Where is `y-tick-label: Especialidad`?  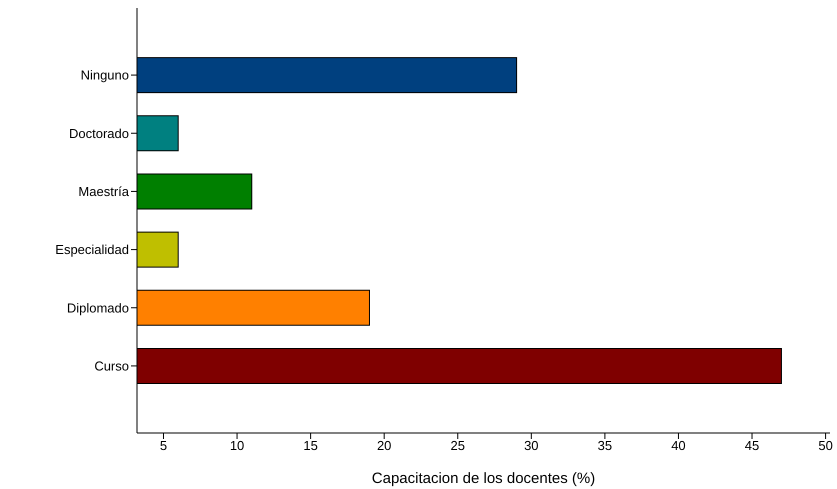
y-tick-label: Especialidad is located at coordinates (92, 250).